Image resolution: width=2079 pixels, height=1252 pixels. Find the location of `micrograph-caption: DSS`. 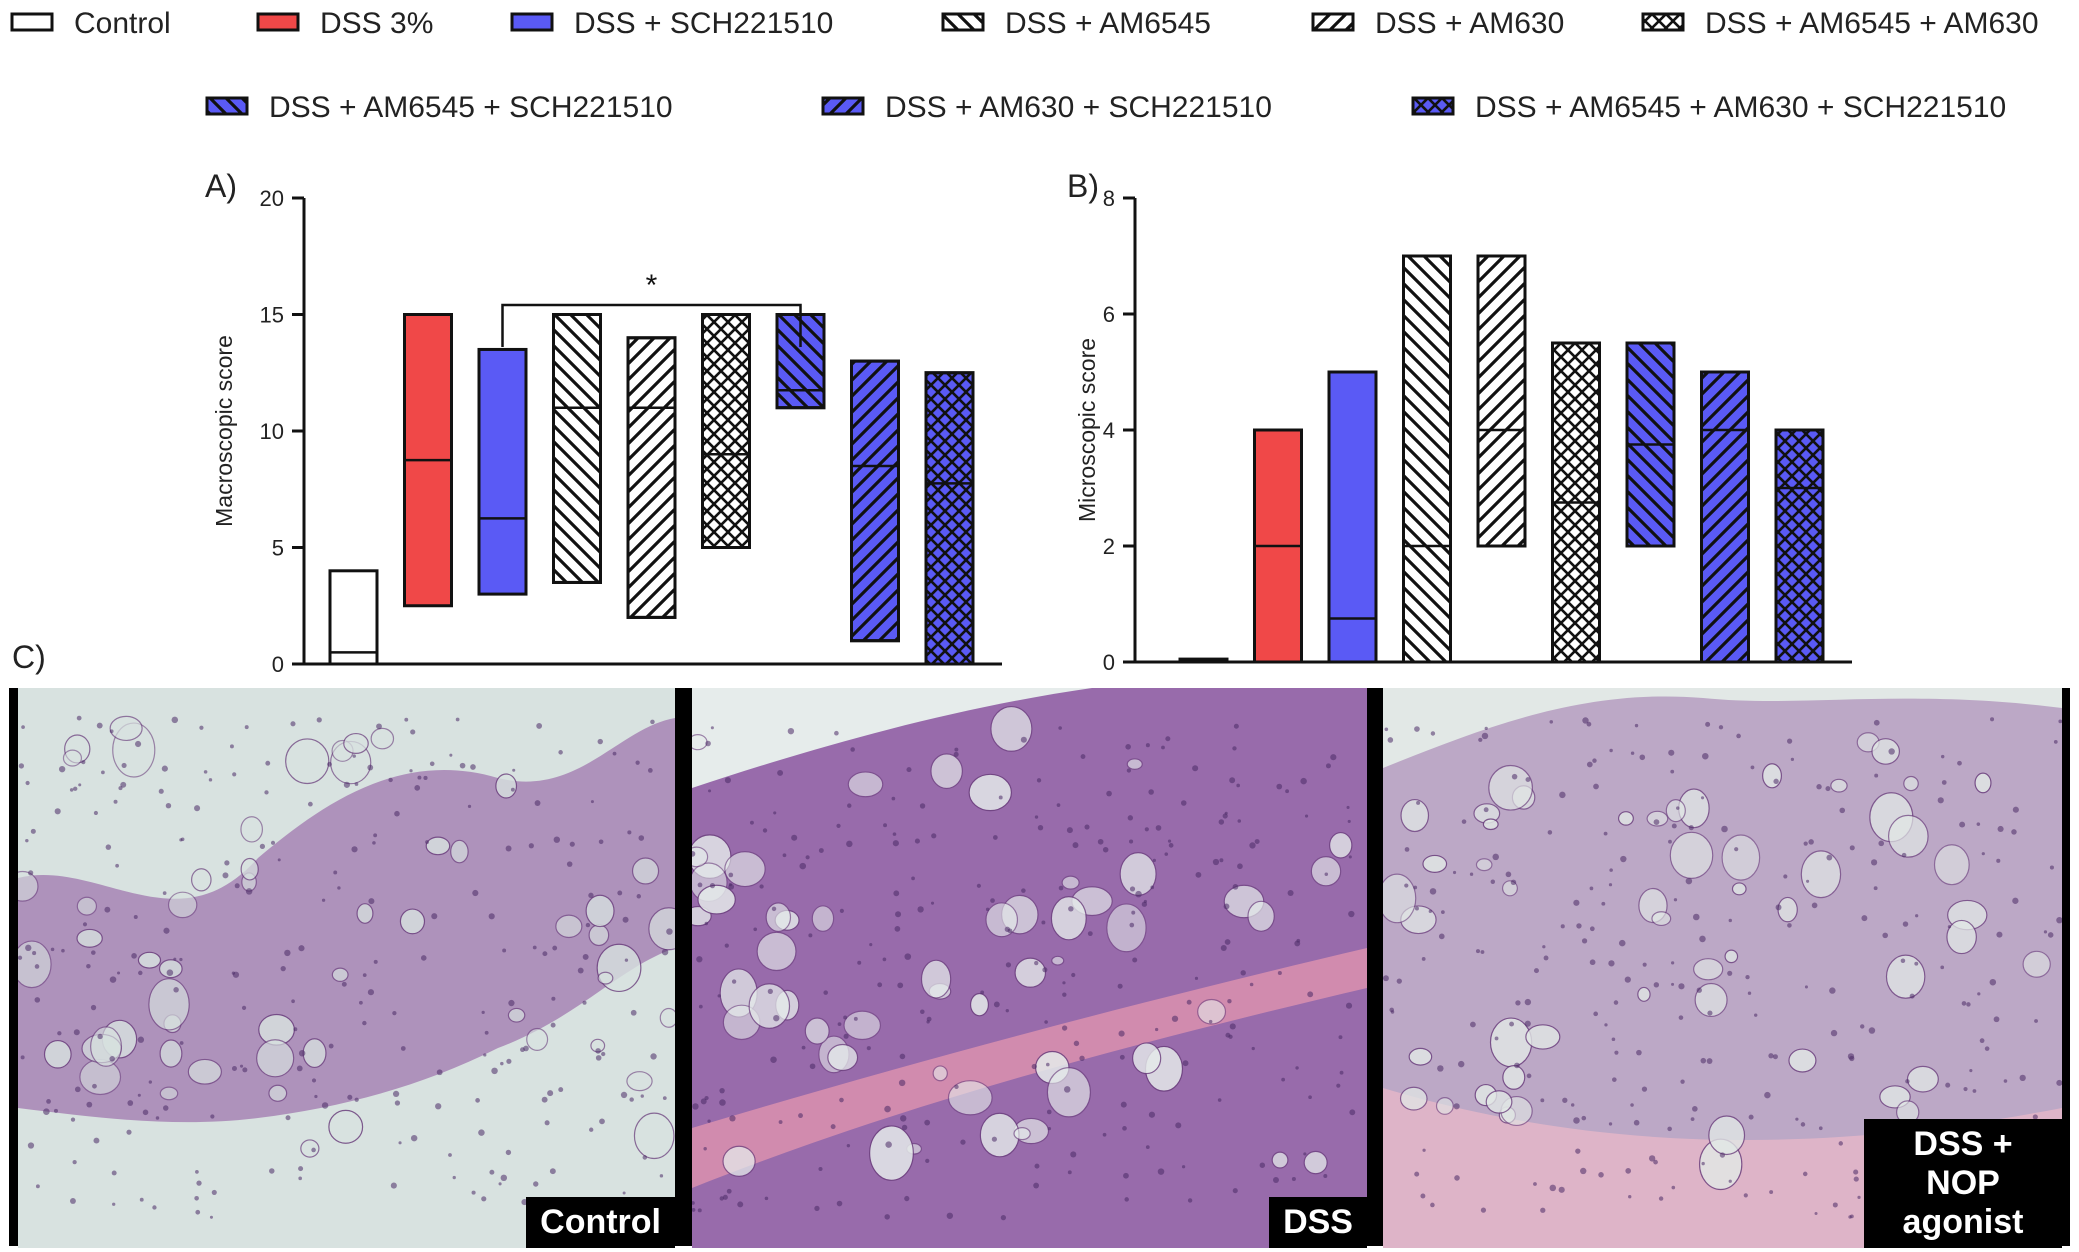

micrograph-caption: DSS is located at coordinates (1318, 1222).